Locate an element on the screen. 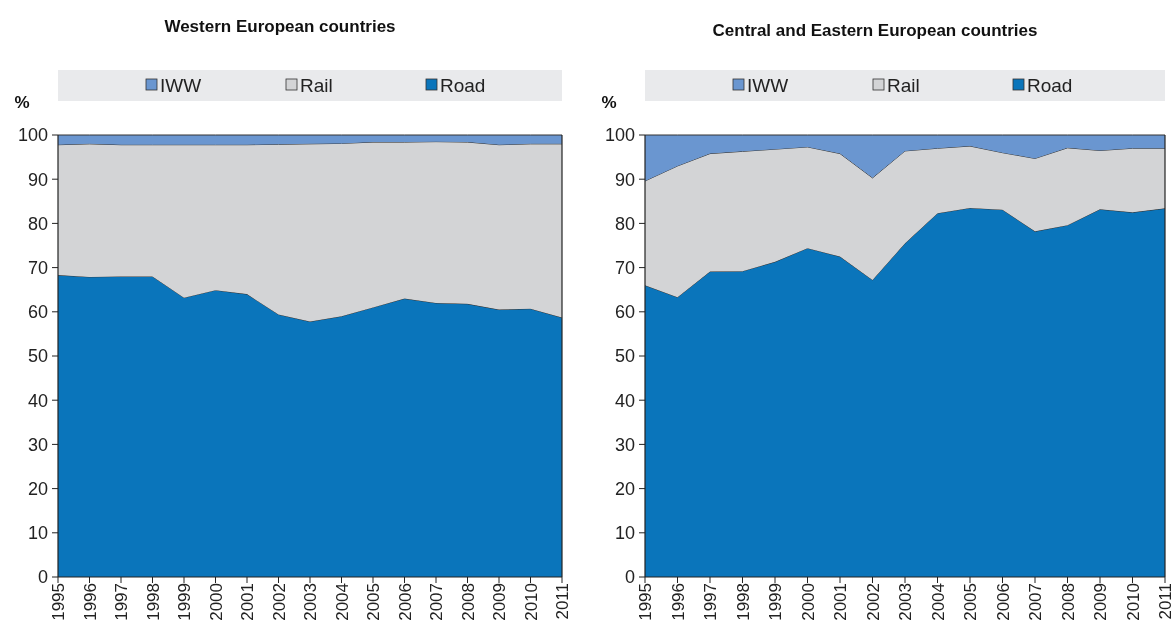 This screenshot has height=622, width=1174. chart-title: Western European countries is located at coordinates (280, 26).